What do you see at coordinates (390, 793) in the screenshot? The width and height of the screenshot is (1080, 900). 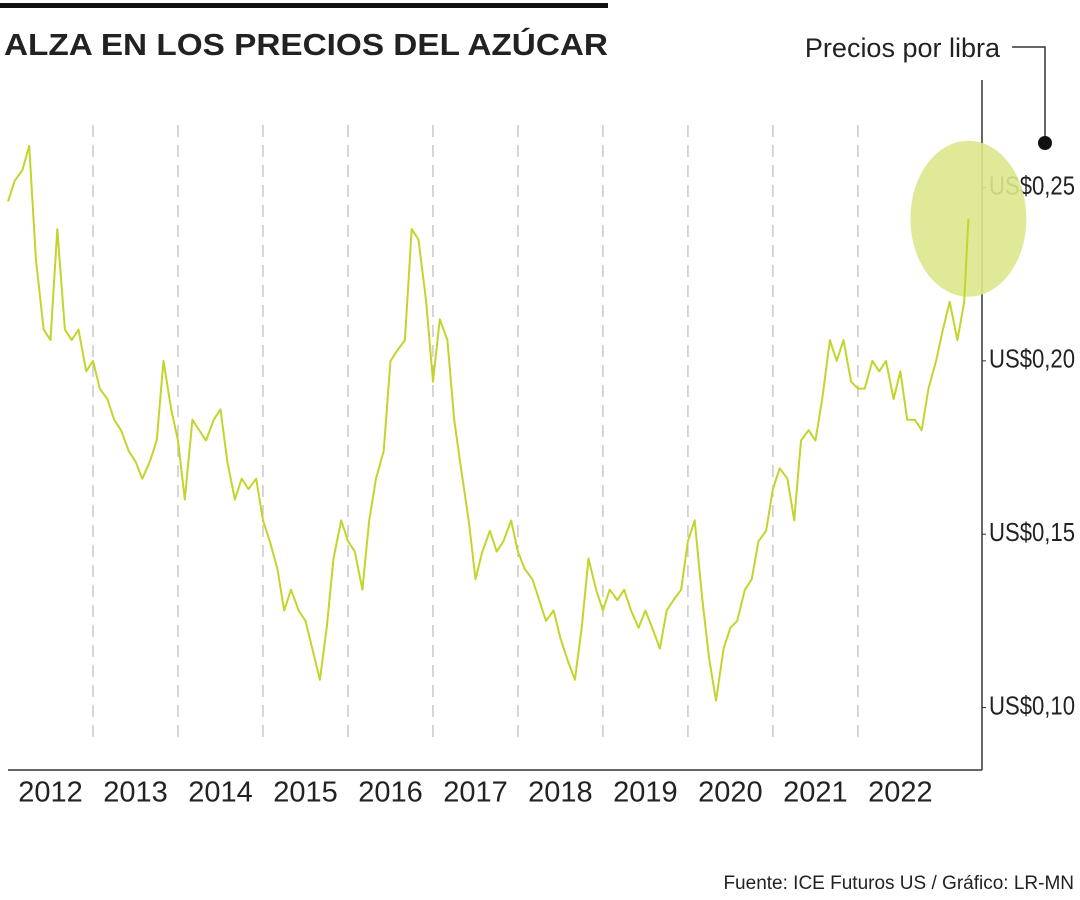 I see `x-tick-label: 2016` at bounding box center [390, 793].